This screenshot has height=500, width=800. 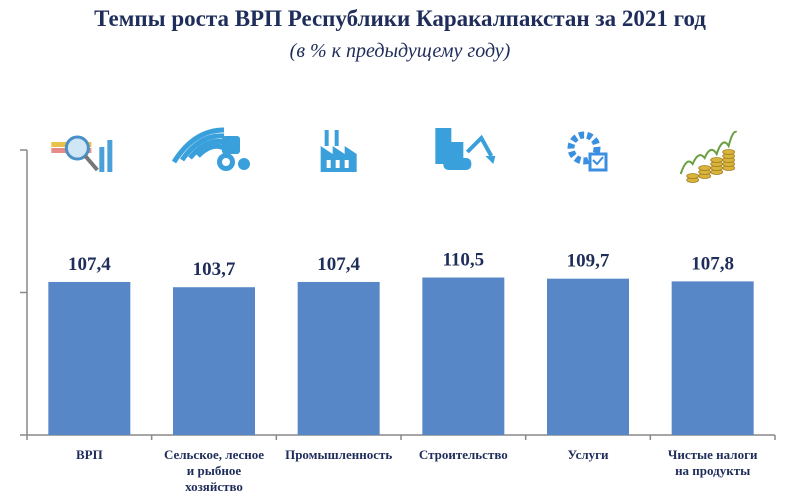 I want to click on excavator-building-icon, so click(x=465, y=149).